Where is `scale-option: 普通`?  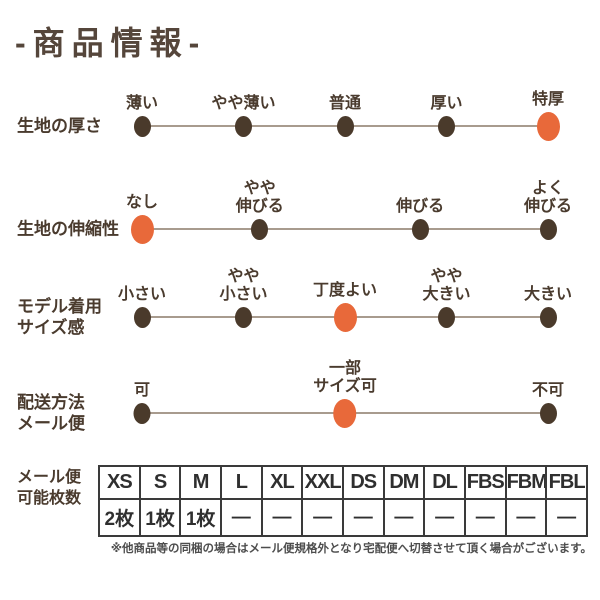
scale-option: 普通 is located at coordinates (345, 116).